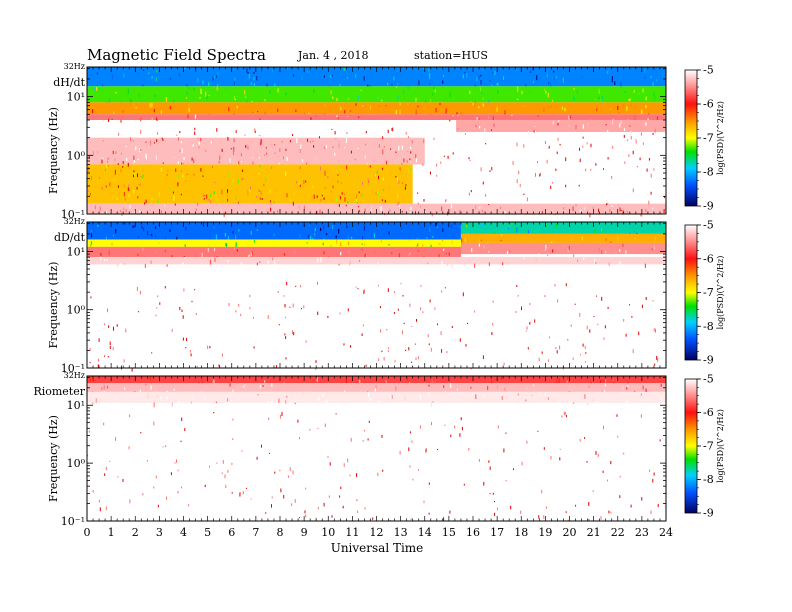 The width and height of the screenshot is (792, 612). Describe the element at coordinates (274, 231) in the screenshot. I see `spectral-band` at that location.